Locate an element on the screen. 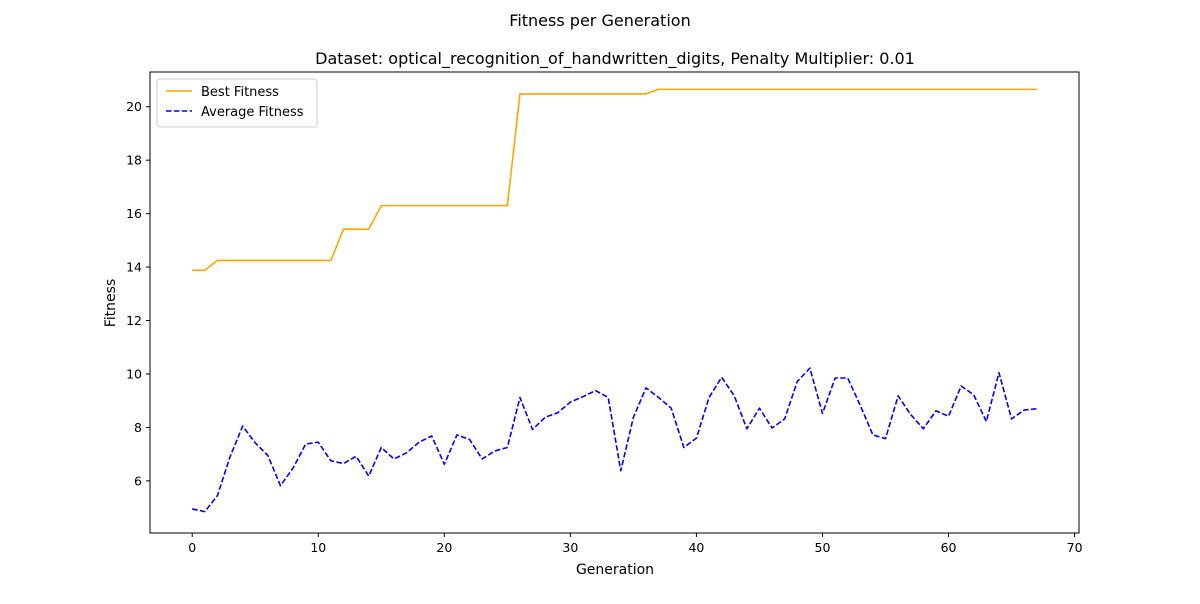 The image size is (1200, 604). x-tick-label: 30 is located at coordinates (570, 547).